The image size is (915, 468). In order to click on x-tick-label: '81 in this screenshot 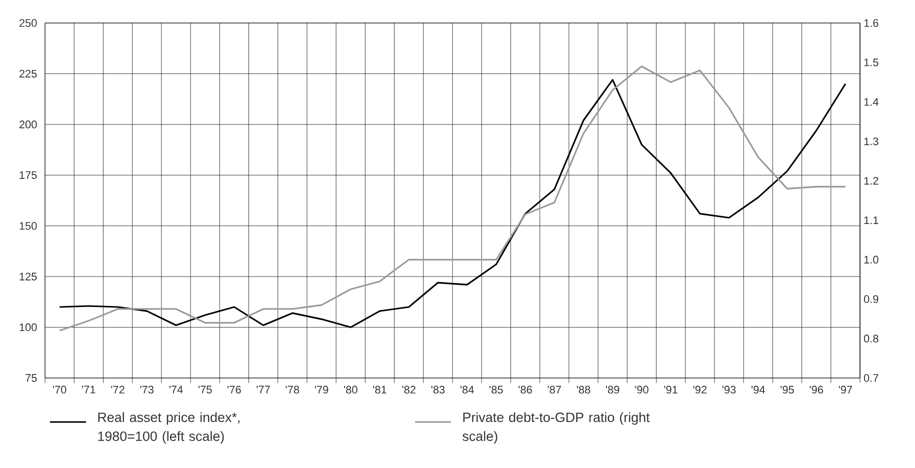, I will do `click(379, 390)`.